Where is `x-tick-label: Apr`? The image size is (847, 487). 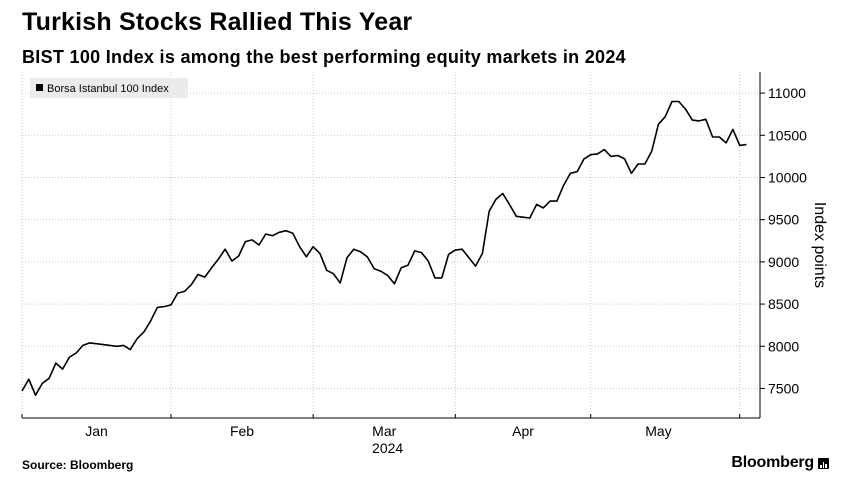
x-tick-label: Apr is located at coordinates (523, 431).